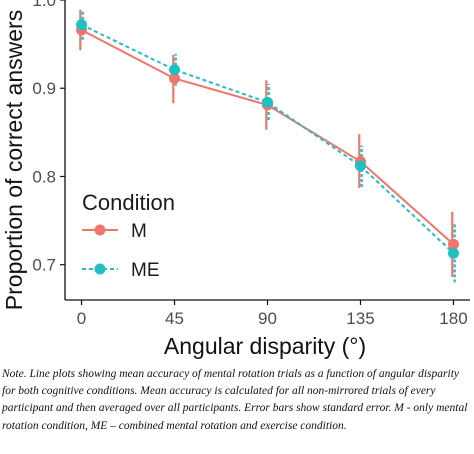 This screenshot has width=474, height=454. What do you see at coordinates (145, 270) in the screenshot?
I see `legend-label: ME` at bounding box center [145, 270].